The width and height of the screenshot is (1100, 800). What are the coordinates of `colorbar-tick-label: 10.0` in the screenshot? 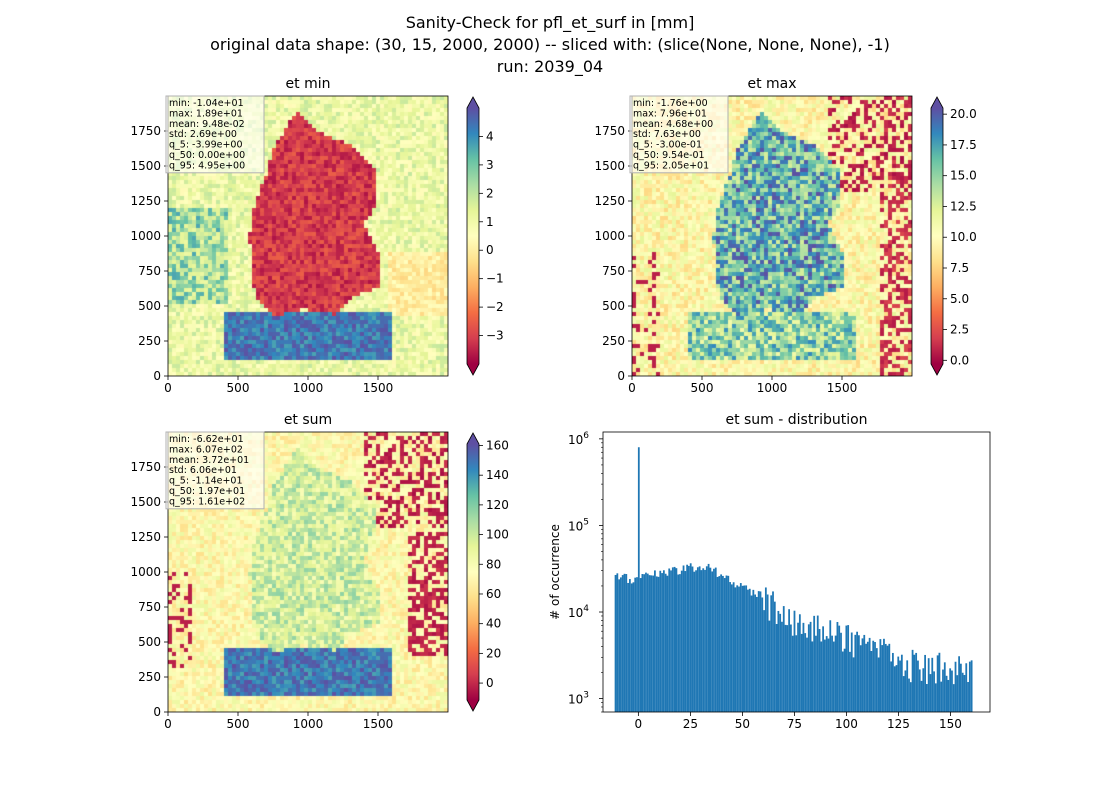 It's located at (963, 237).